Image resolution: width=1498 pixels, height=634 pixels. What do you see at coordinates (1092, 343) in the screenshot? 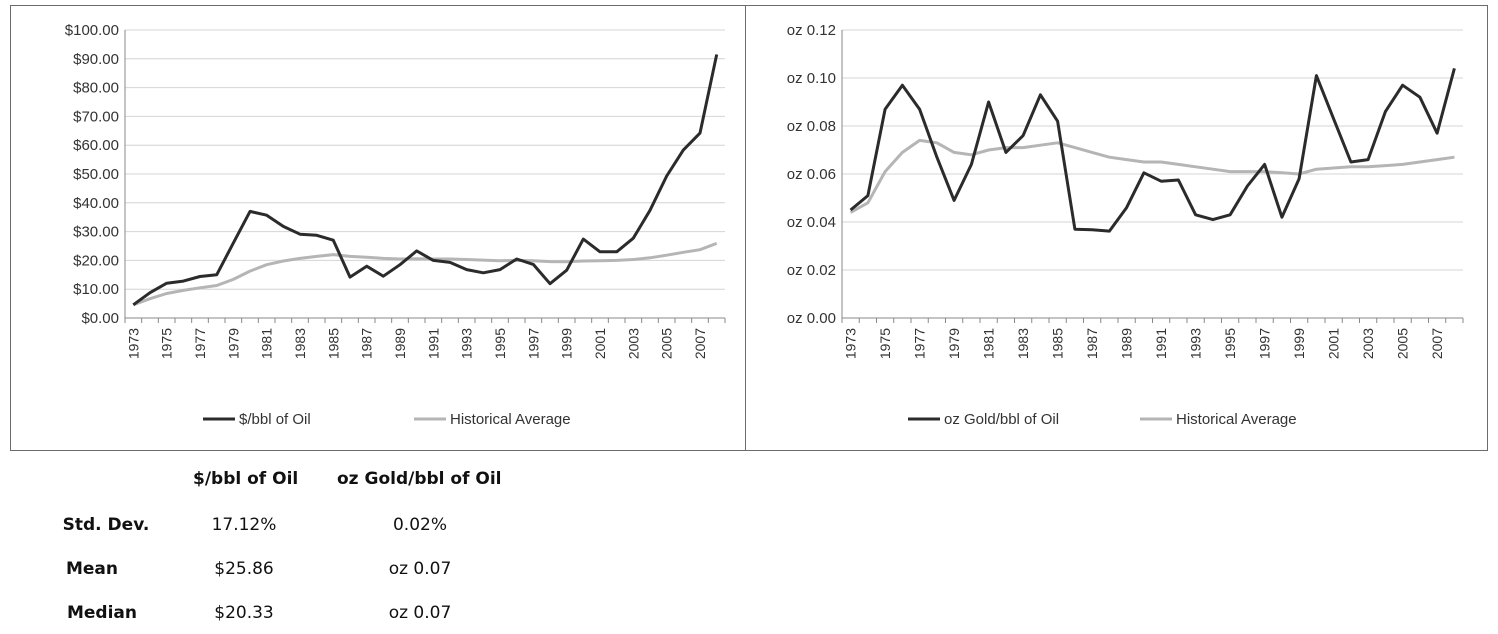
I see `gold-x-tick-label: 1987` at bounding box center [1092, 343].